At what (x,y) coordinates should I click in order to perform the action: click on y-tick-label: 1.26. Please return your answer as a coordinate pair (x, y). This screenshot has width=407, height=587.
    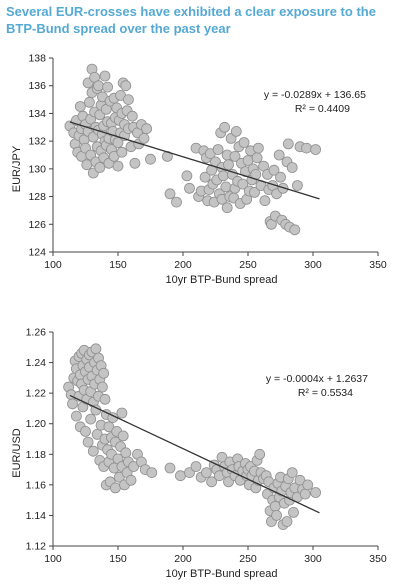
    Looking at the image, I should click on (36, 333).